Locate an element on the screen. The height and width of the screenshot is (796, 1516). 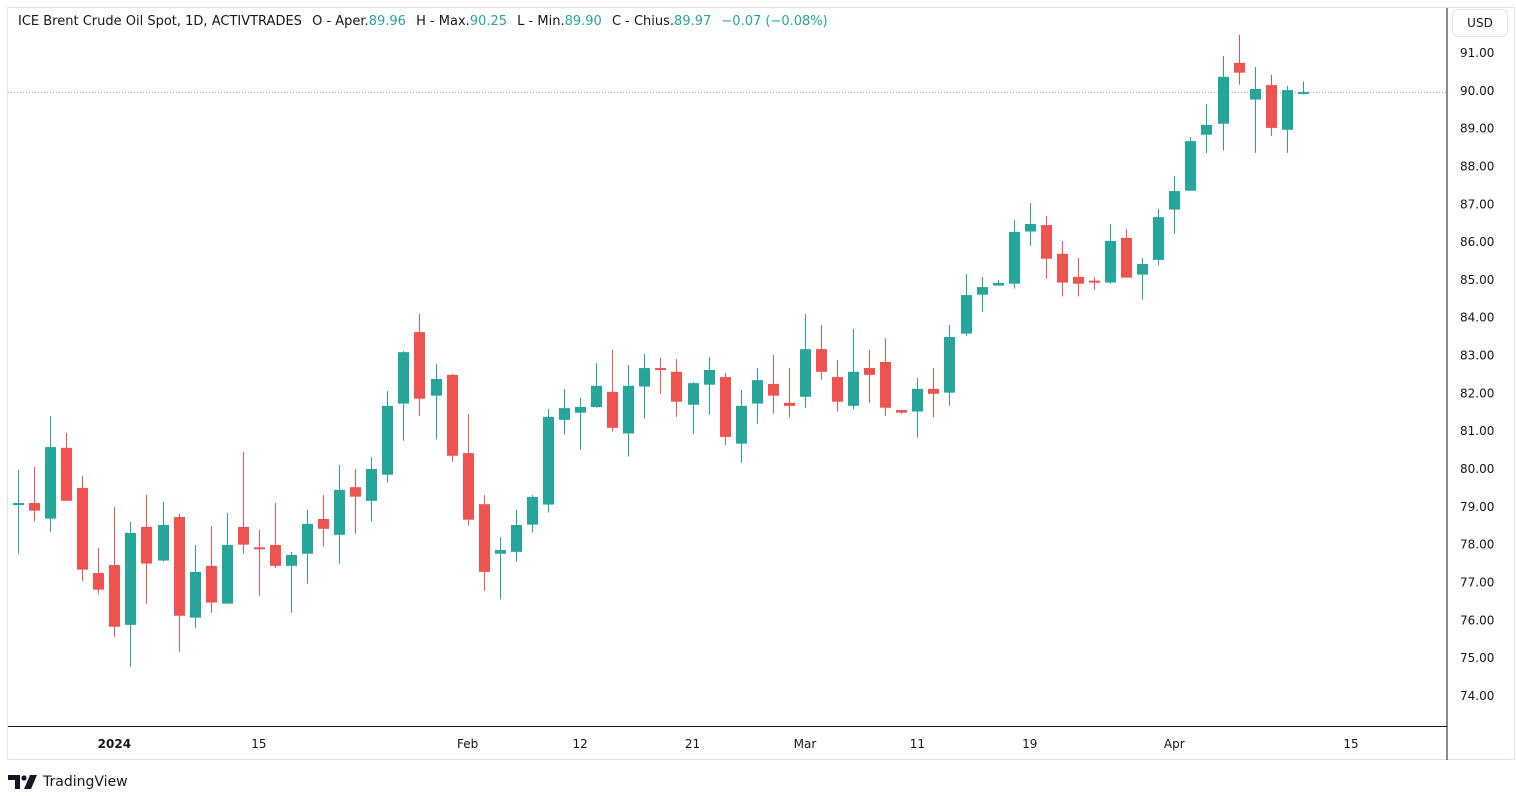
time-tick-label: 2024 is located at coordinates (114, 744).